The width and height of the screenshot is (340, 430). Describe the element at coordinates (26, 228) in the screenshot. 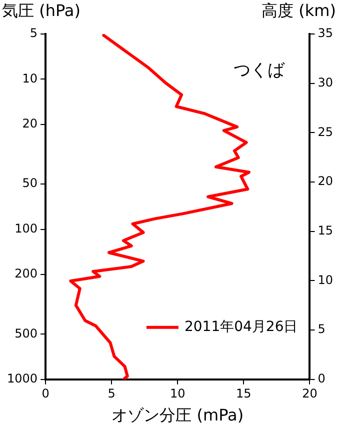

I see `y-tick-label: 100` at that location.